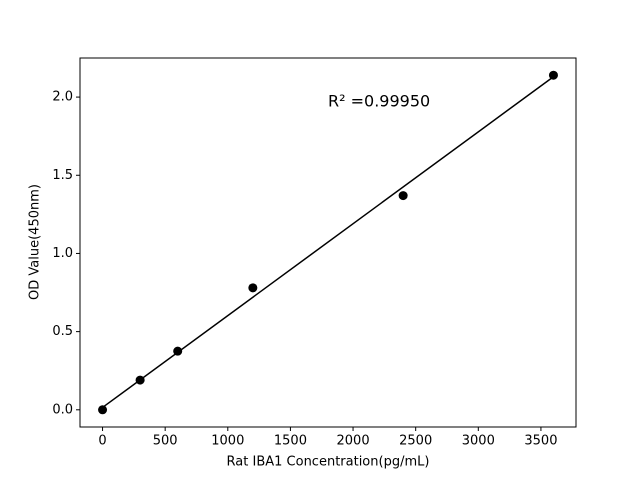  What do you see at coordinates (290, 441) in the screenshot?
I see `x-tick-label: 1500` at bounding box center [290, 441].